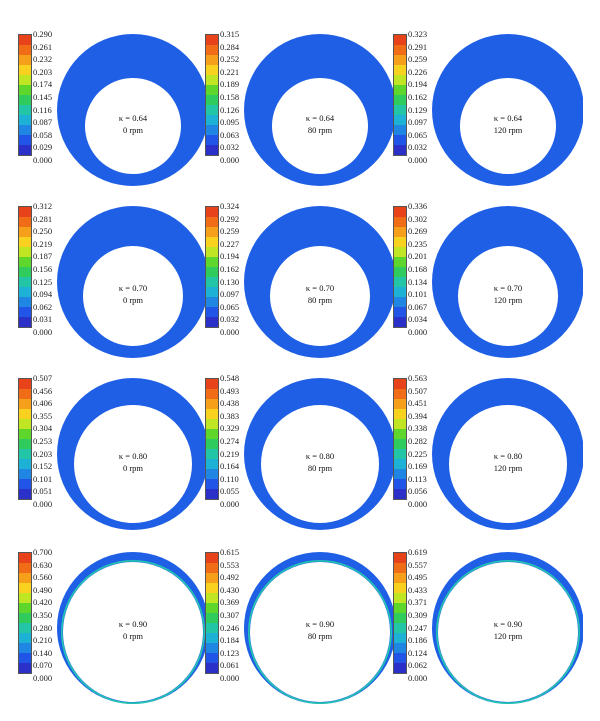 Image resolution: width=600 pixels, height=721 pixels. Describe the element at coordinates (43, 652) in the screenshot. I see `colorbar-tick-label: 0.140` at that location.